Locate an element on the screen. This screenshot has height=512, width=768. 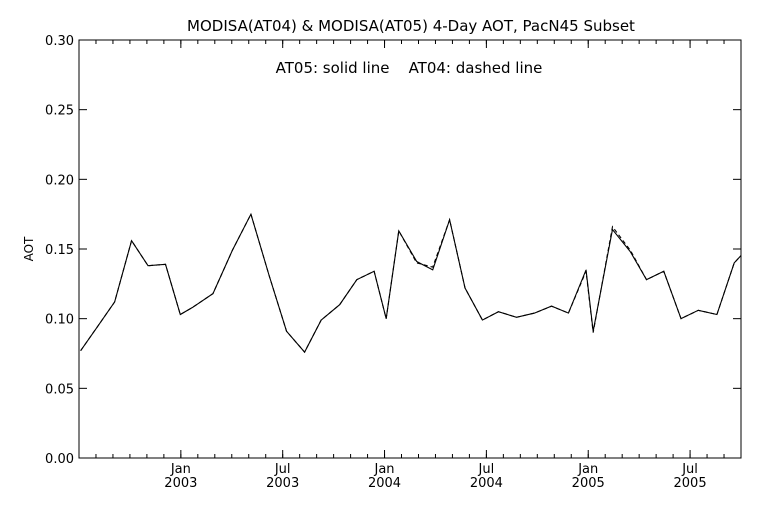
y-axis-label: AOT is located at coordinates (29, 248).